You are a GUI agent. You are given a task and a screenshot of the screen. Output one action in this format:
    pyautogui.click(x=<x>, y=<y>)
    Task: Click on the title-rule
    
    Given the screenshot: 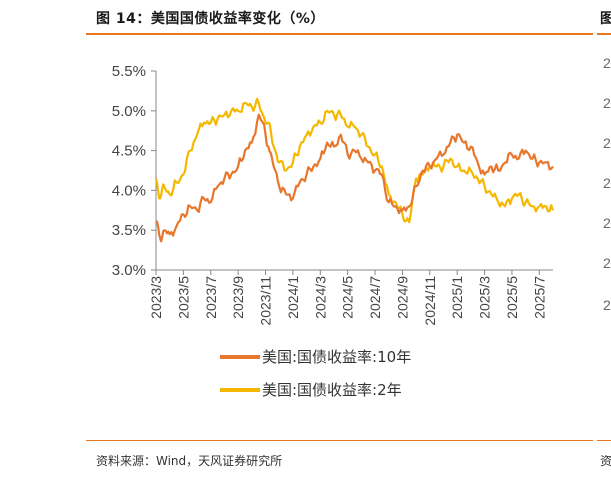 What is the action you would take?
    pyautogui.click(x=339, y=34)
    